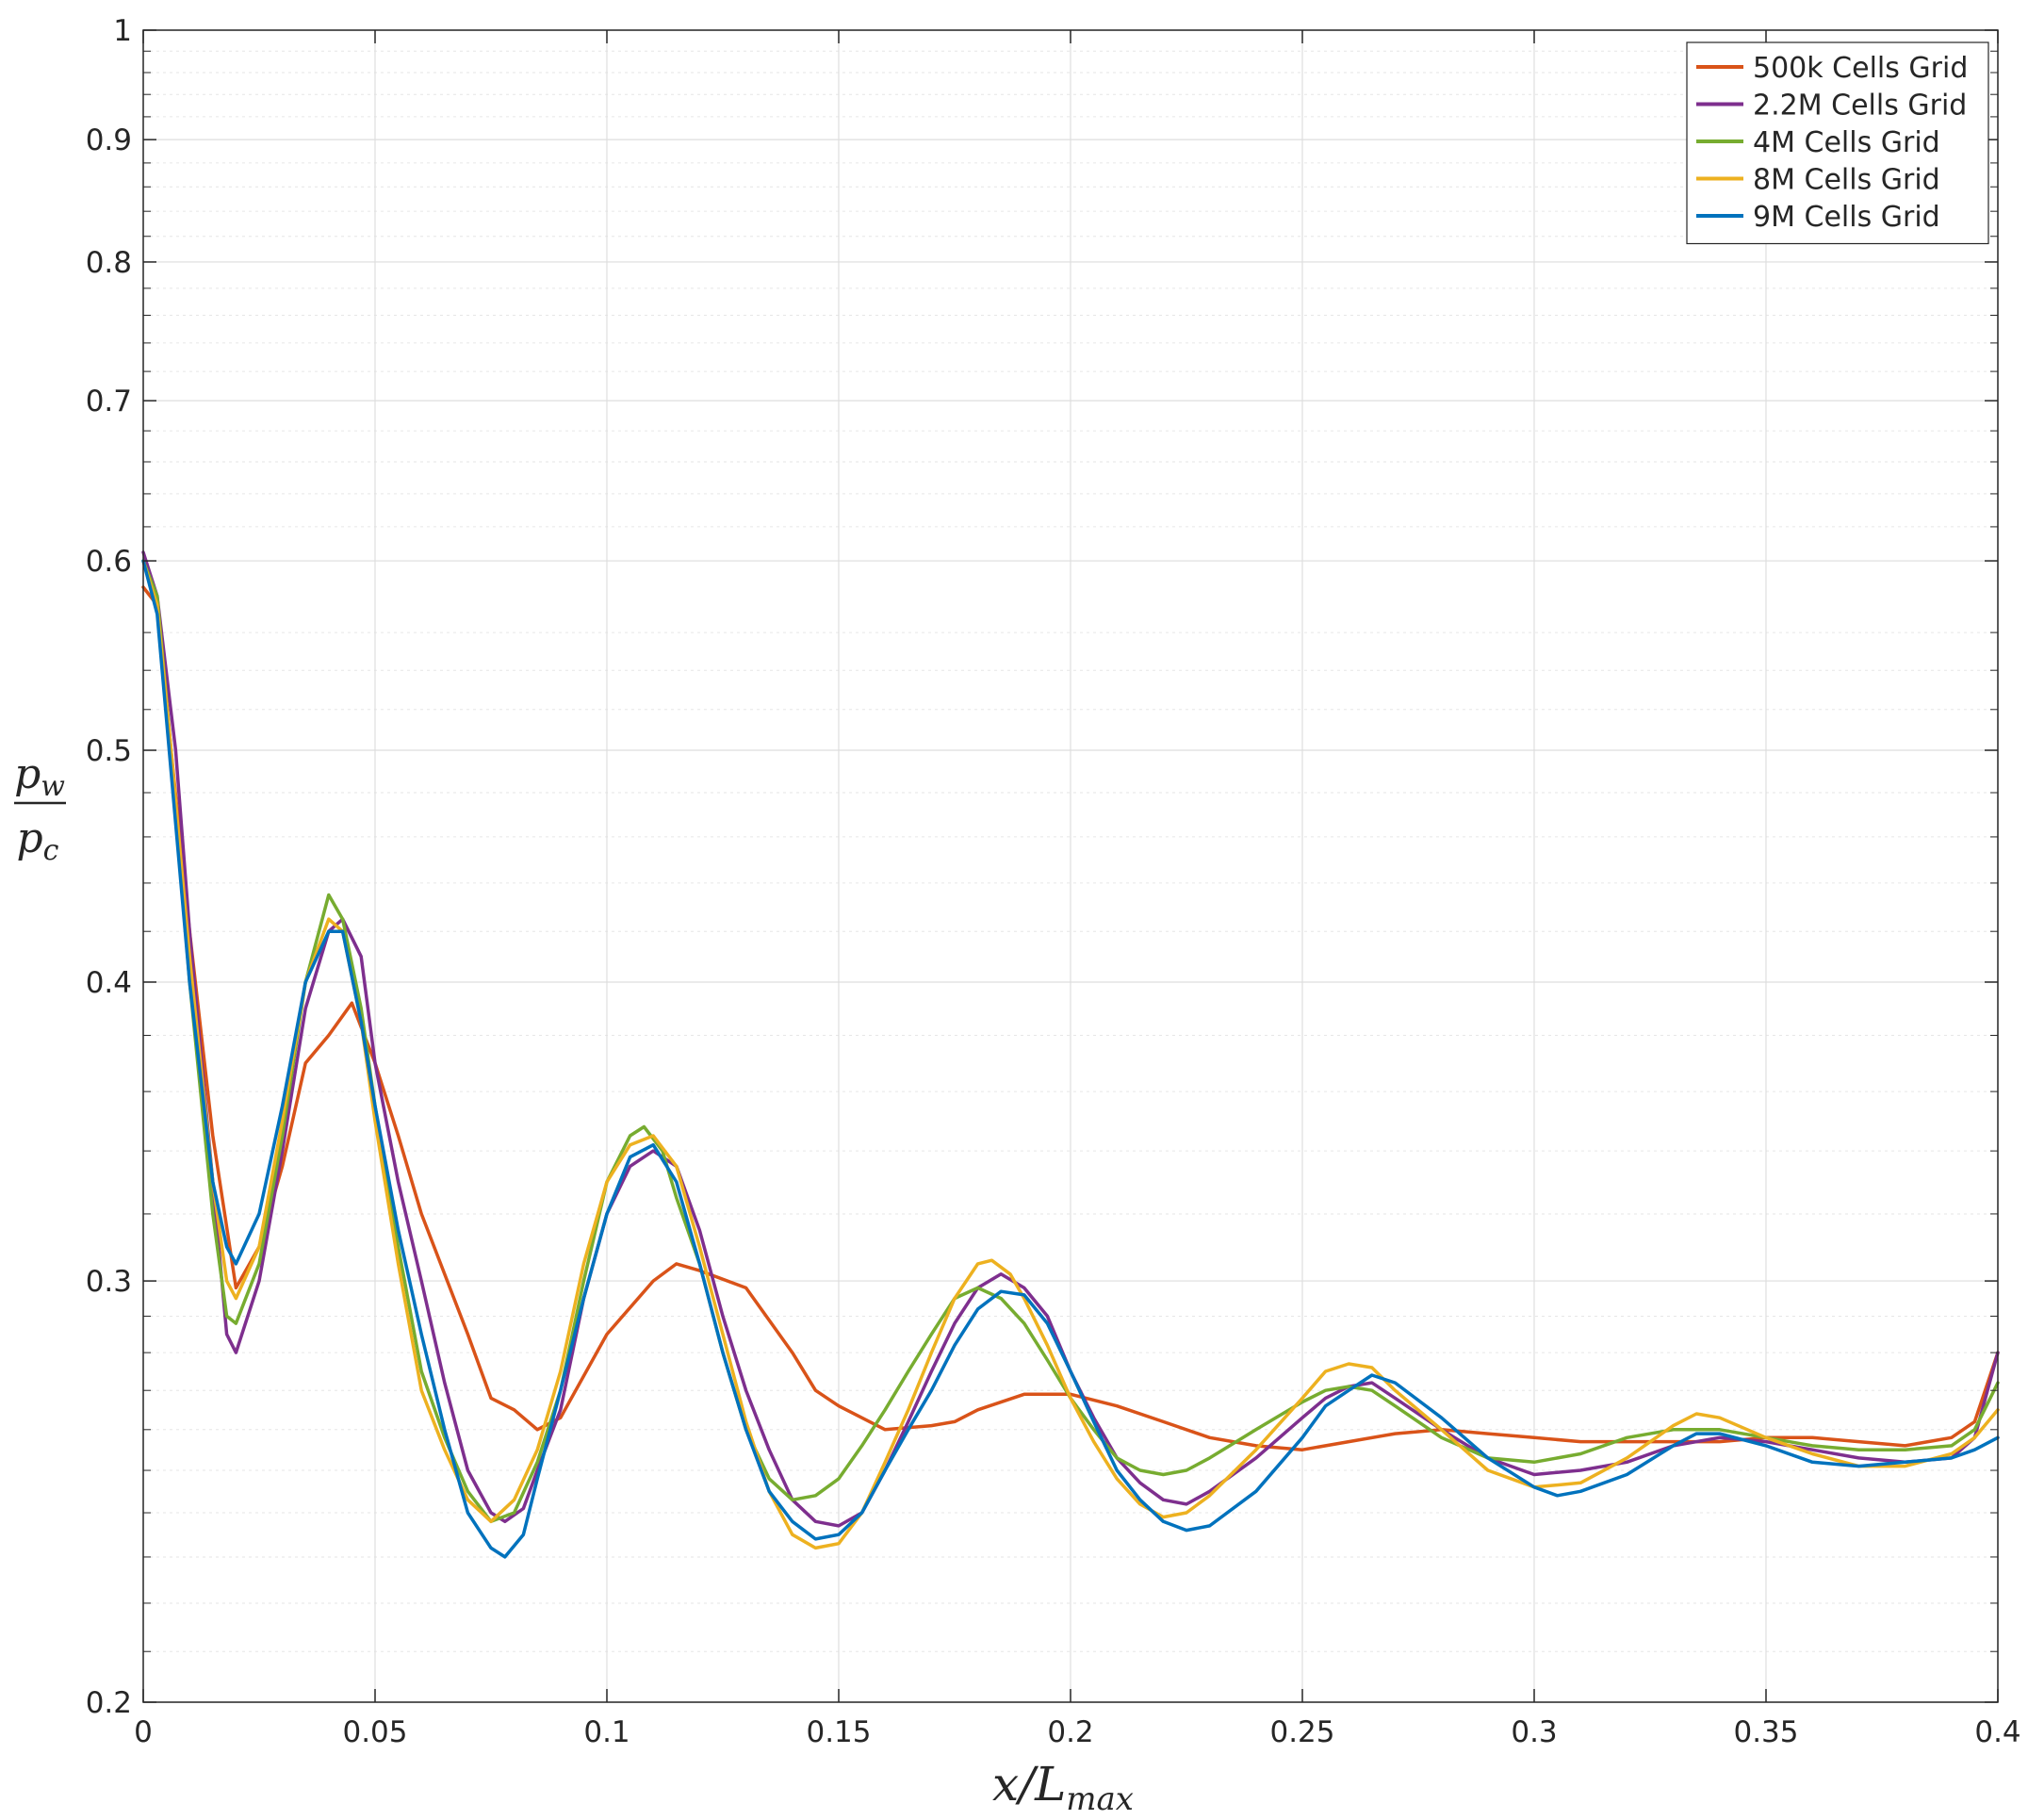 This screenshot has height=1820, width=2028. I want to click on x-tick-label: 0, so click(143, 1732).